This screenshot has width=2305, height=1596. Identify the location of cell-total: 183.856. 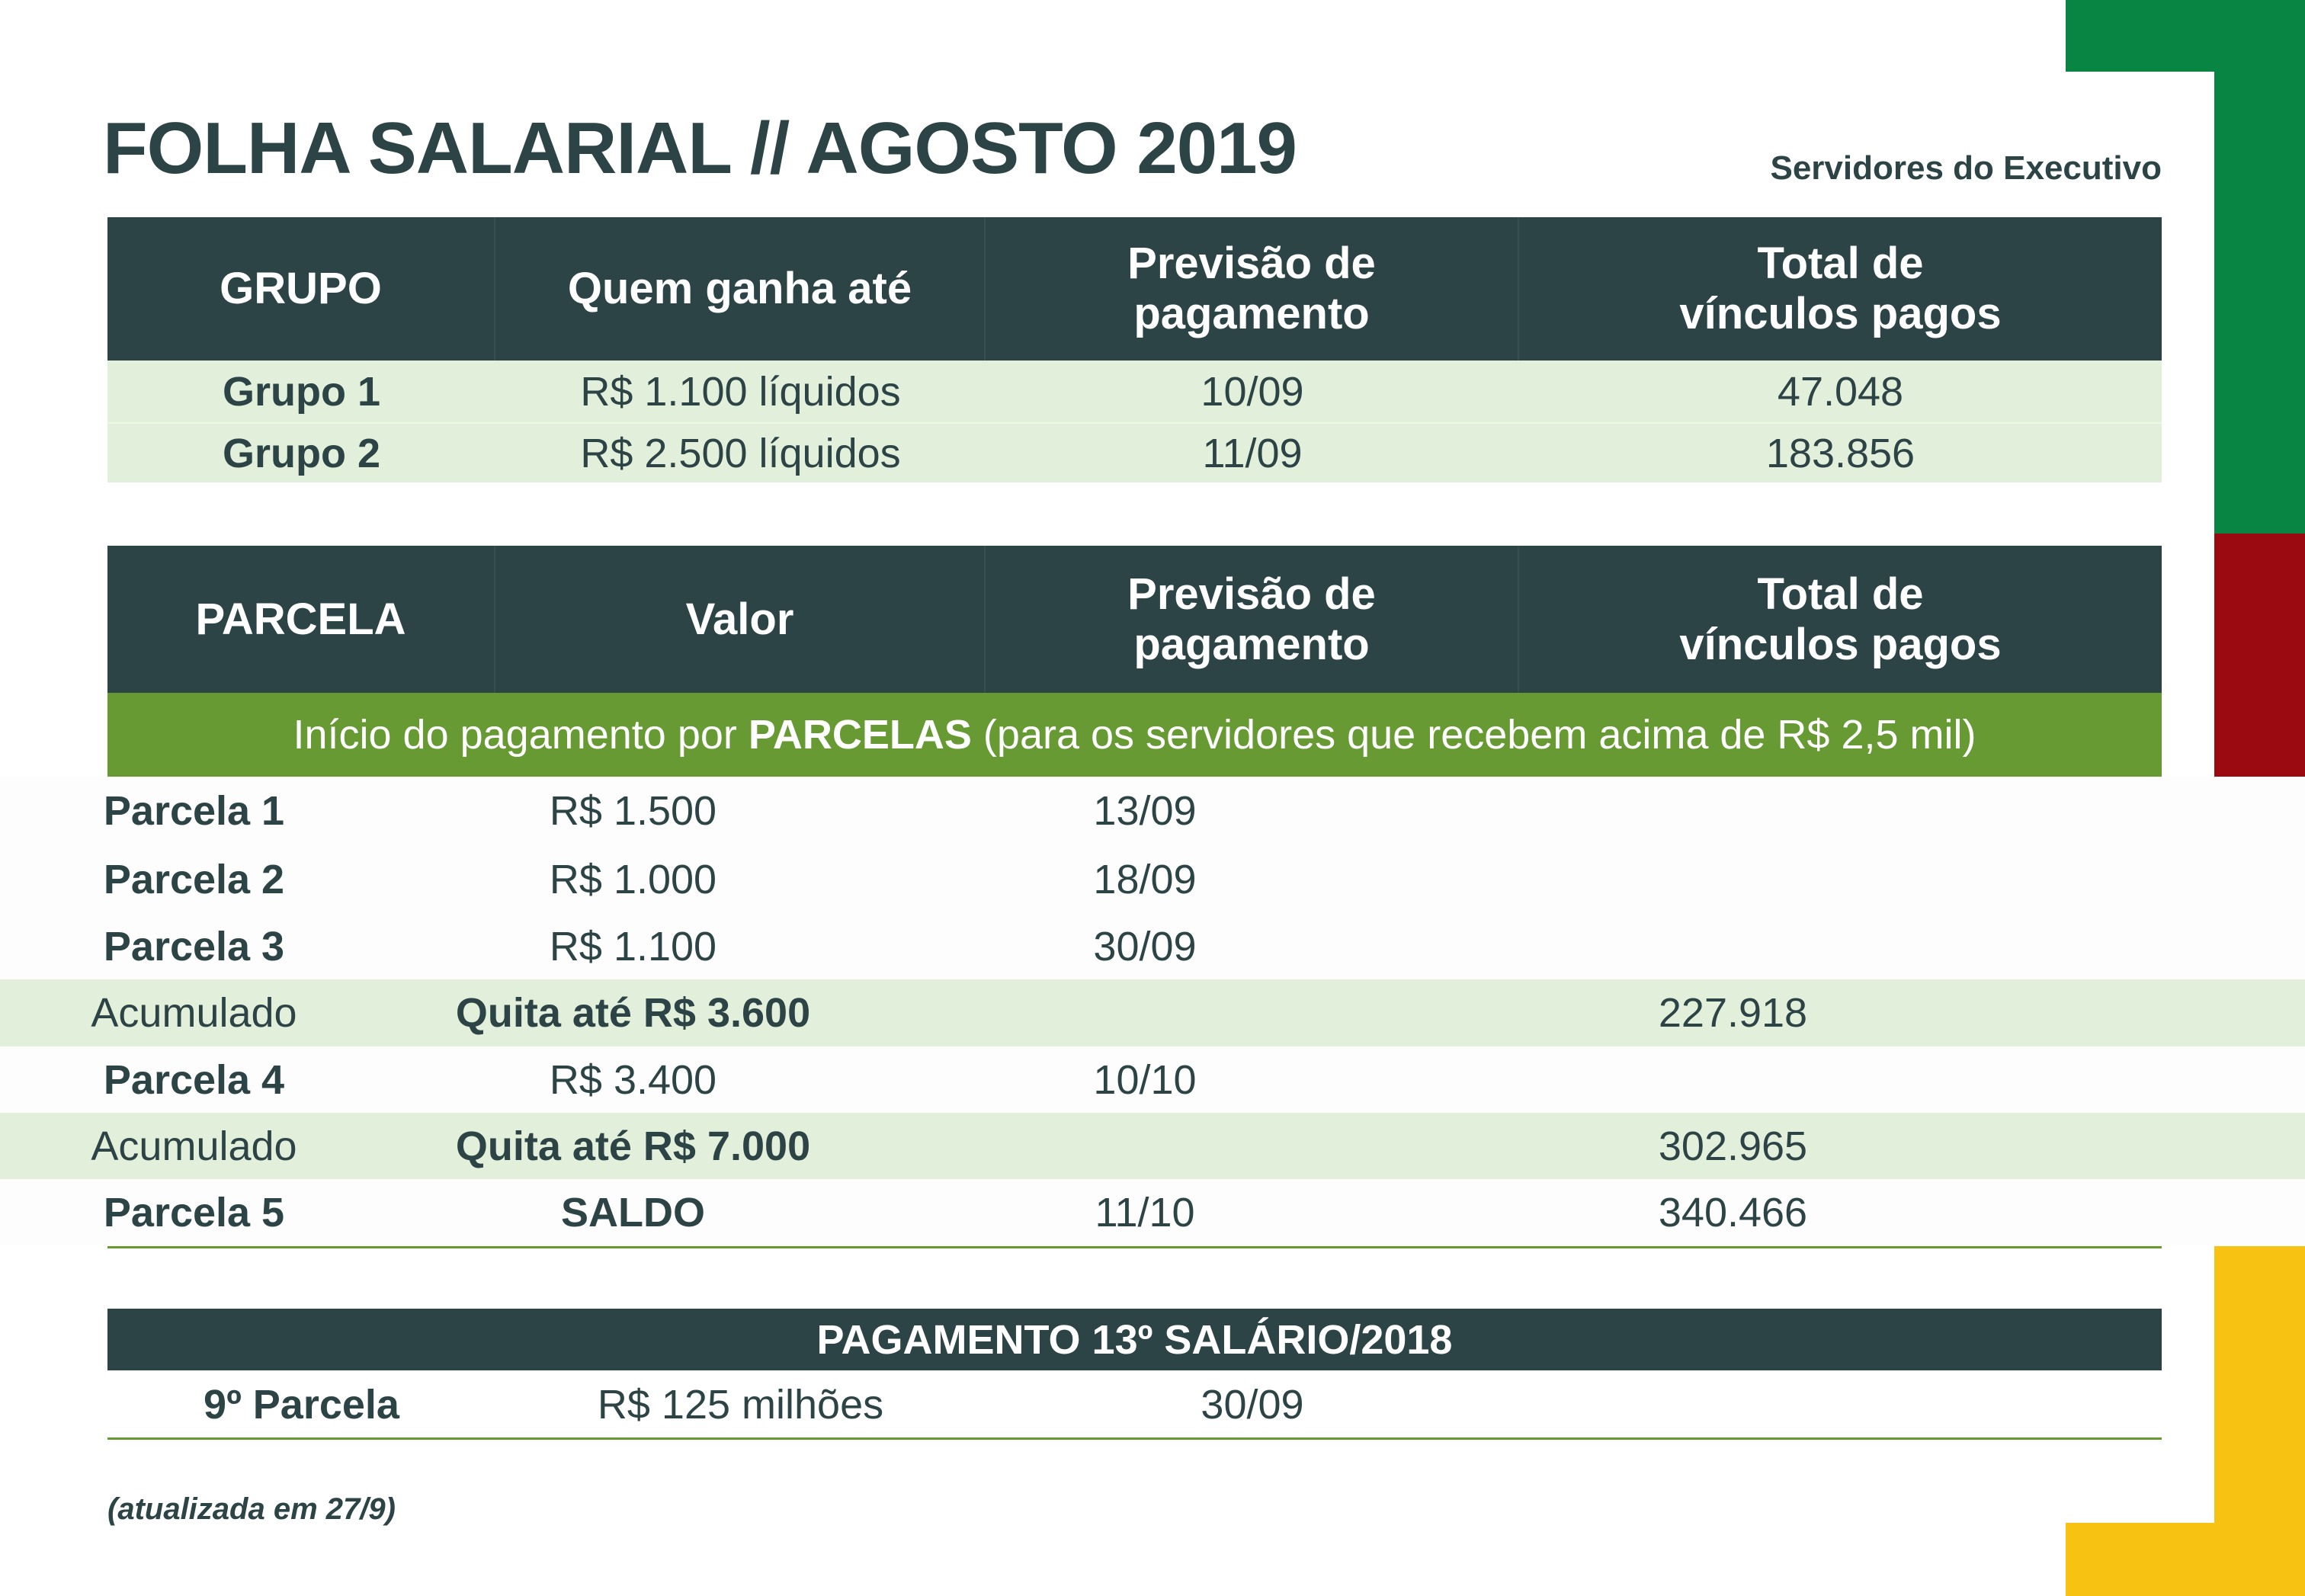
(1840, 453).